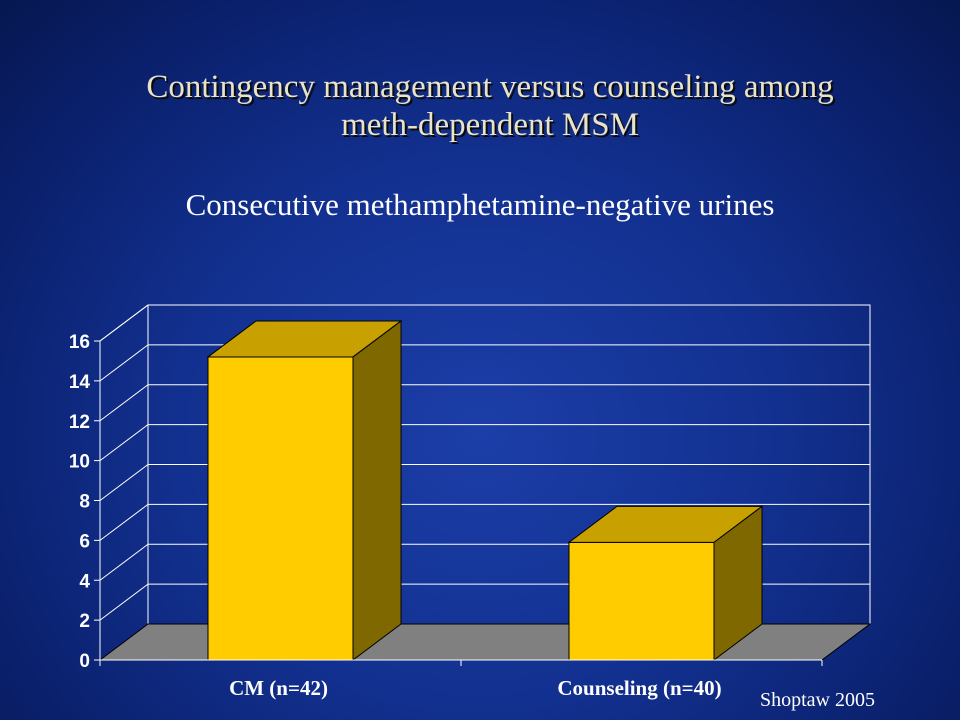 This screenshot has width=960, height=720. Describe the element at coordinates (79, 462) in the screenshot. I see `y-tick-label: 10` at that location.